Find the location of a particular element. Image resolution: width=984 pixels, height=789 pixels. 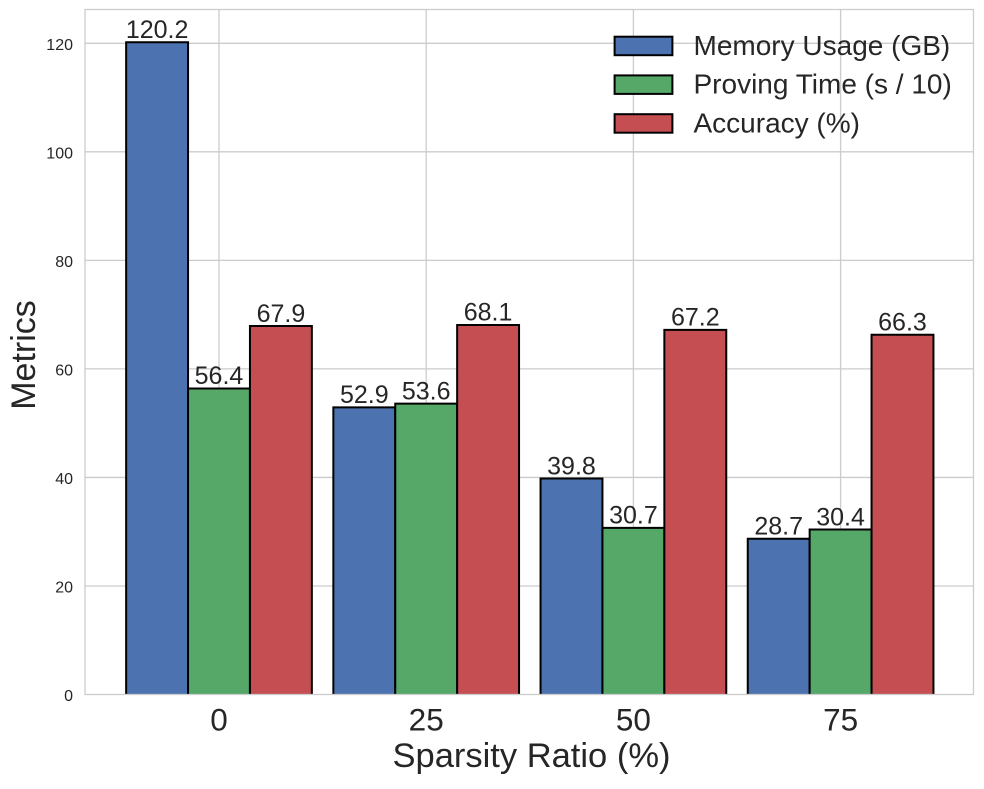

svg-text: 60 is located at coordinates (64, 370).